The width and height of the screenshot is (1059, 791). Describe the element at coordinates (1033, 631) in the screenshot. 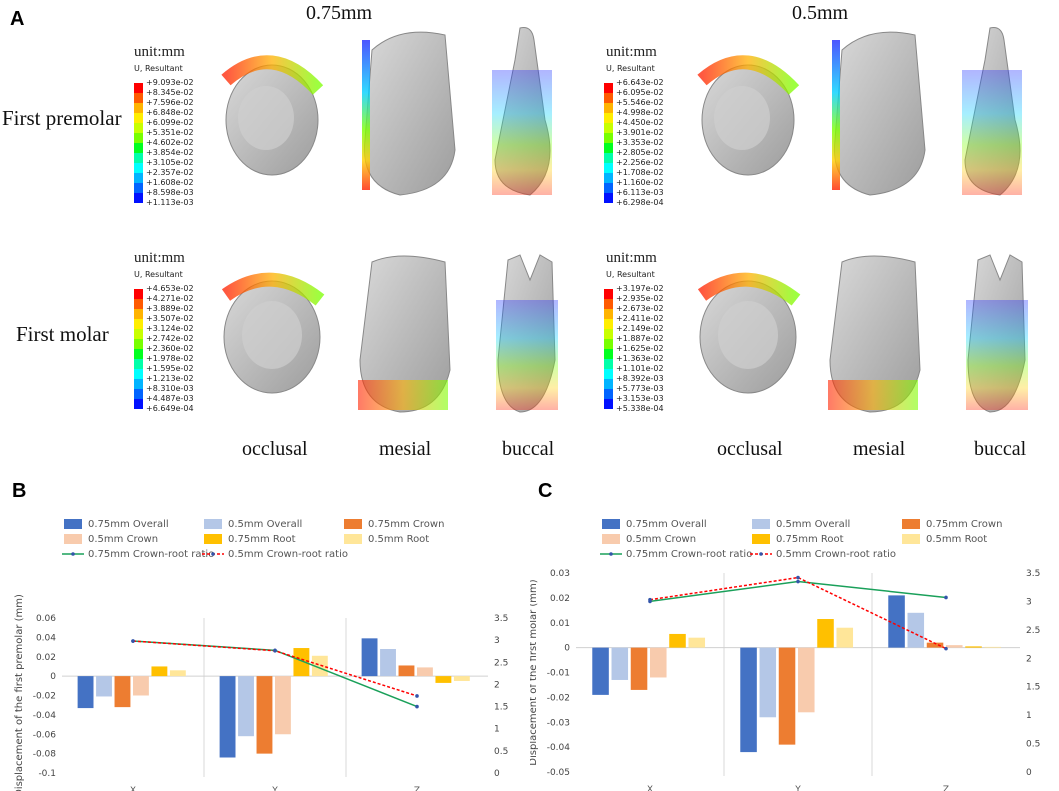

I see `y2-tick-label: 2.5` at that location.